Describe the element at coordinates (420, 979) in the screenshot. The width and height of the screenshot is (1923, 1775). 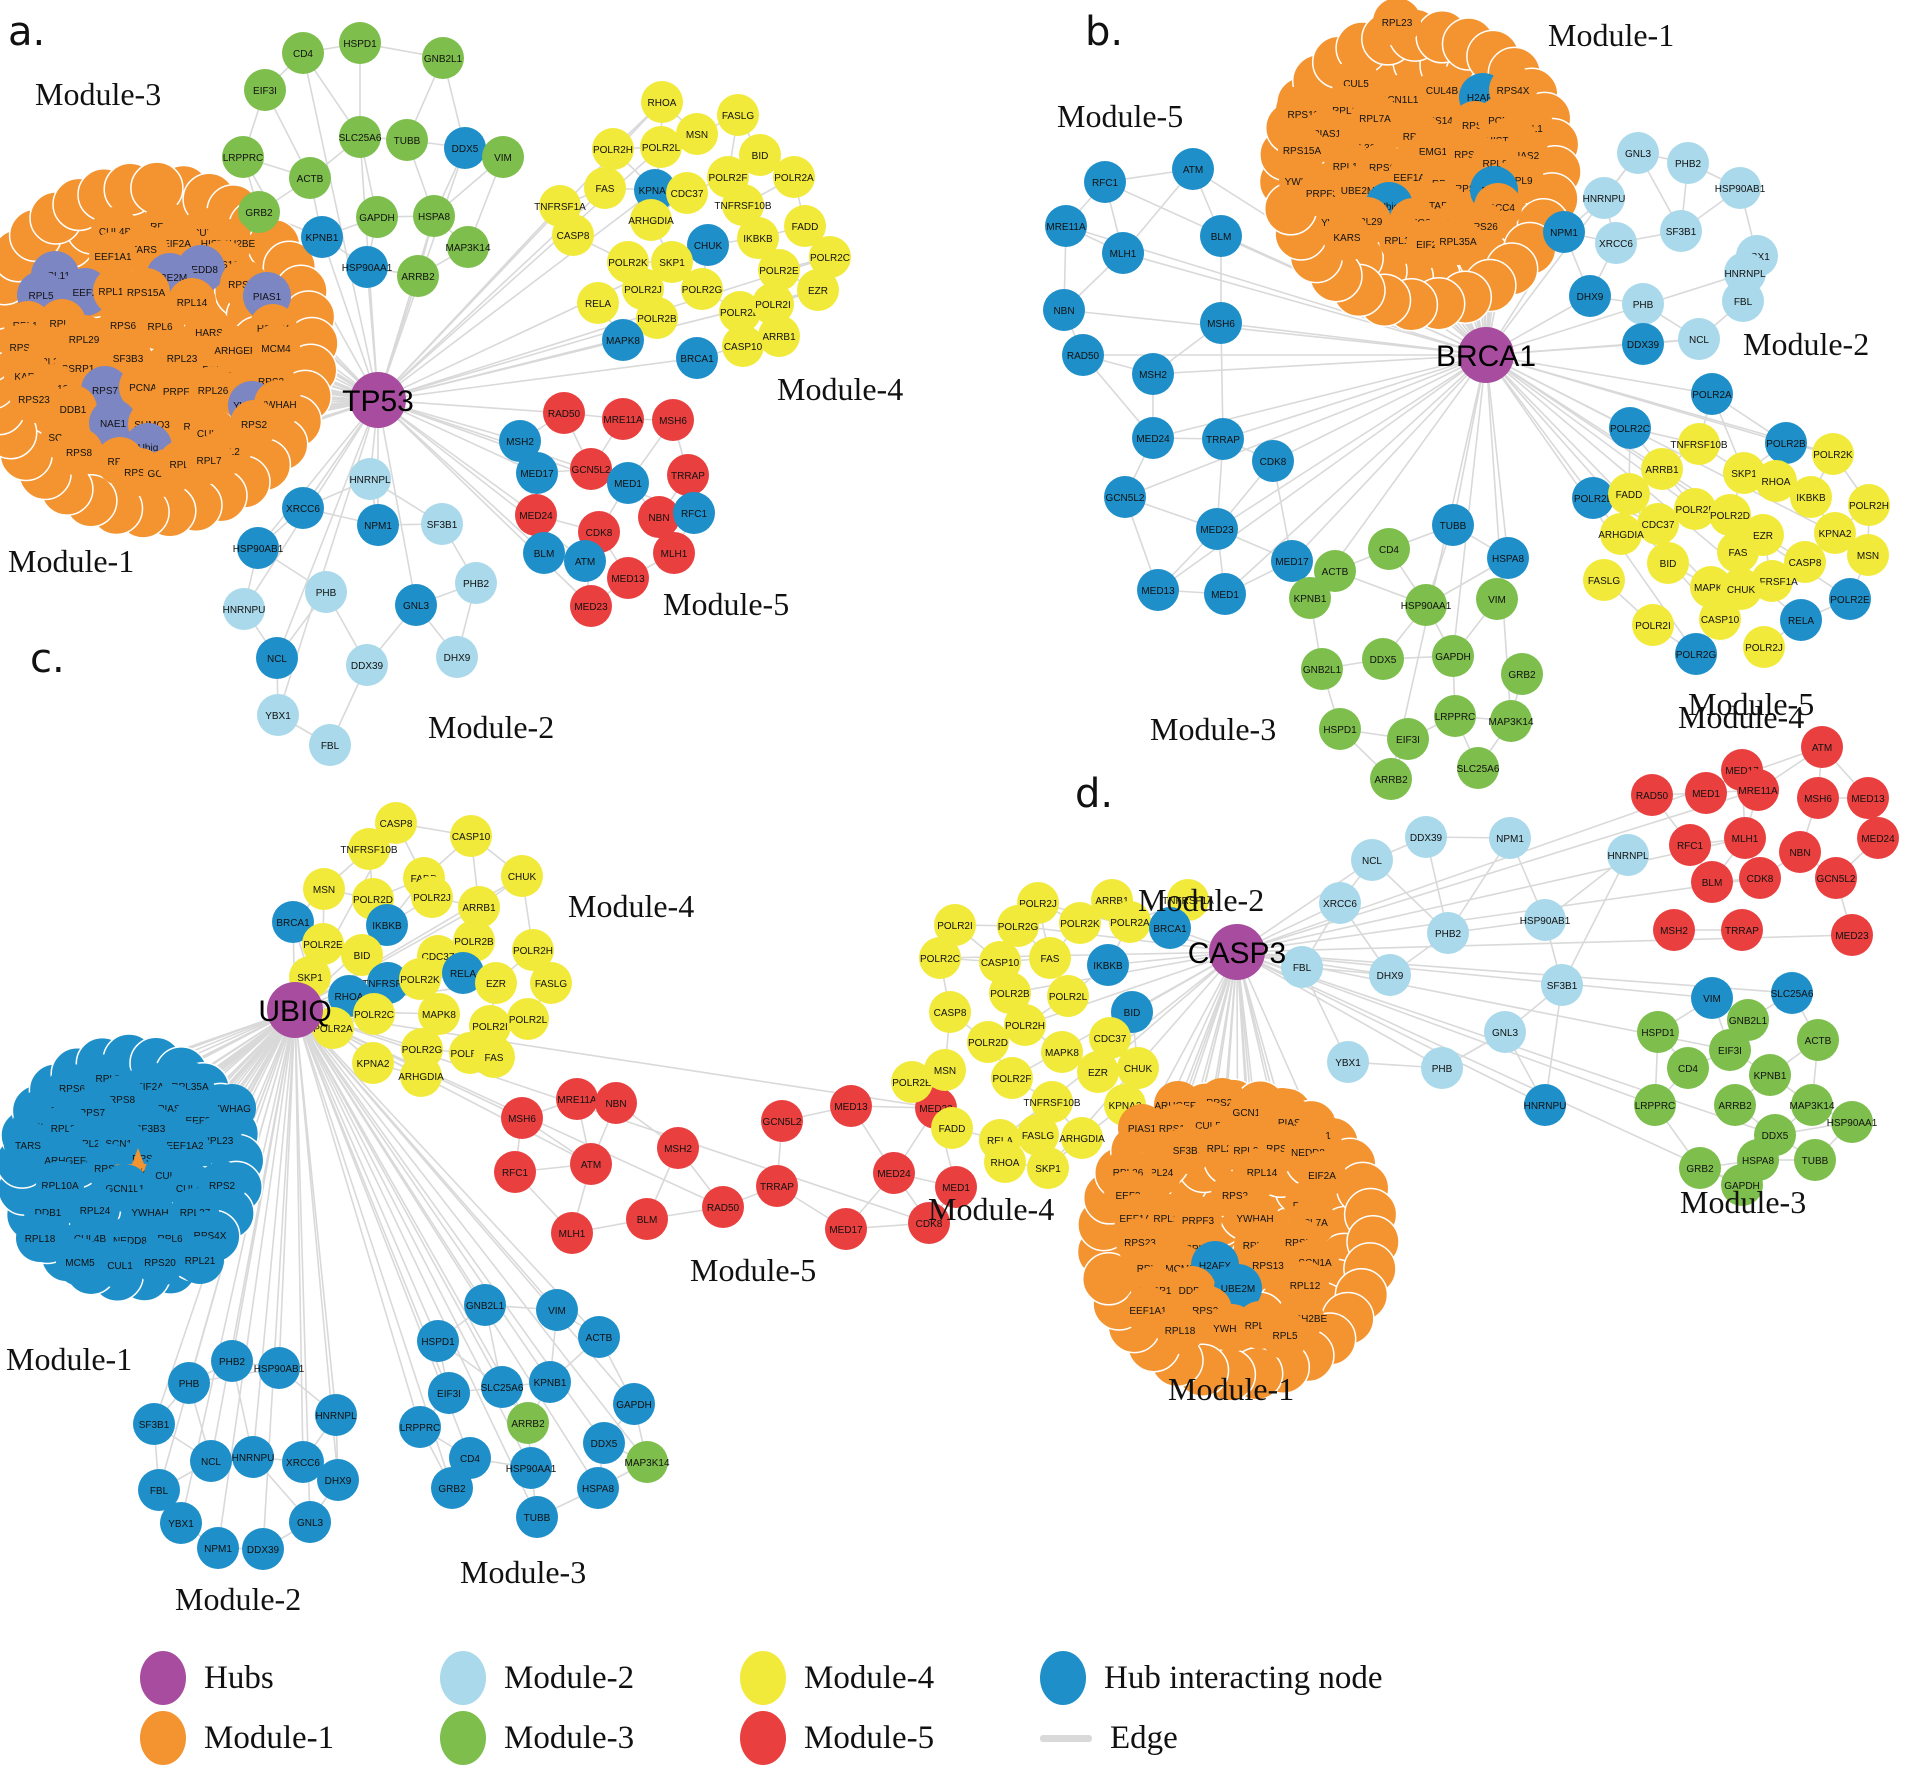
I see `node-POLR2K` at that location.